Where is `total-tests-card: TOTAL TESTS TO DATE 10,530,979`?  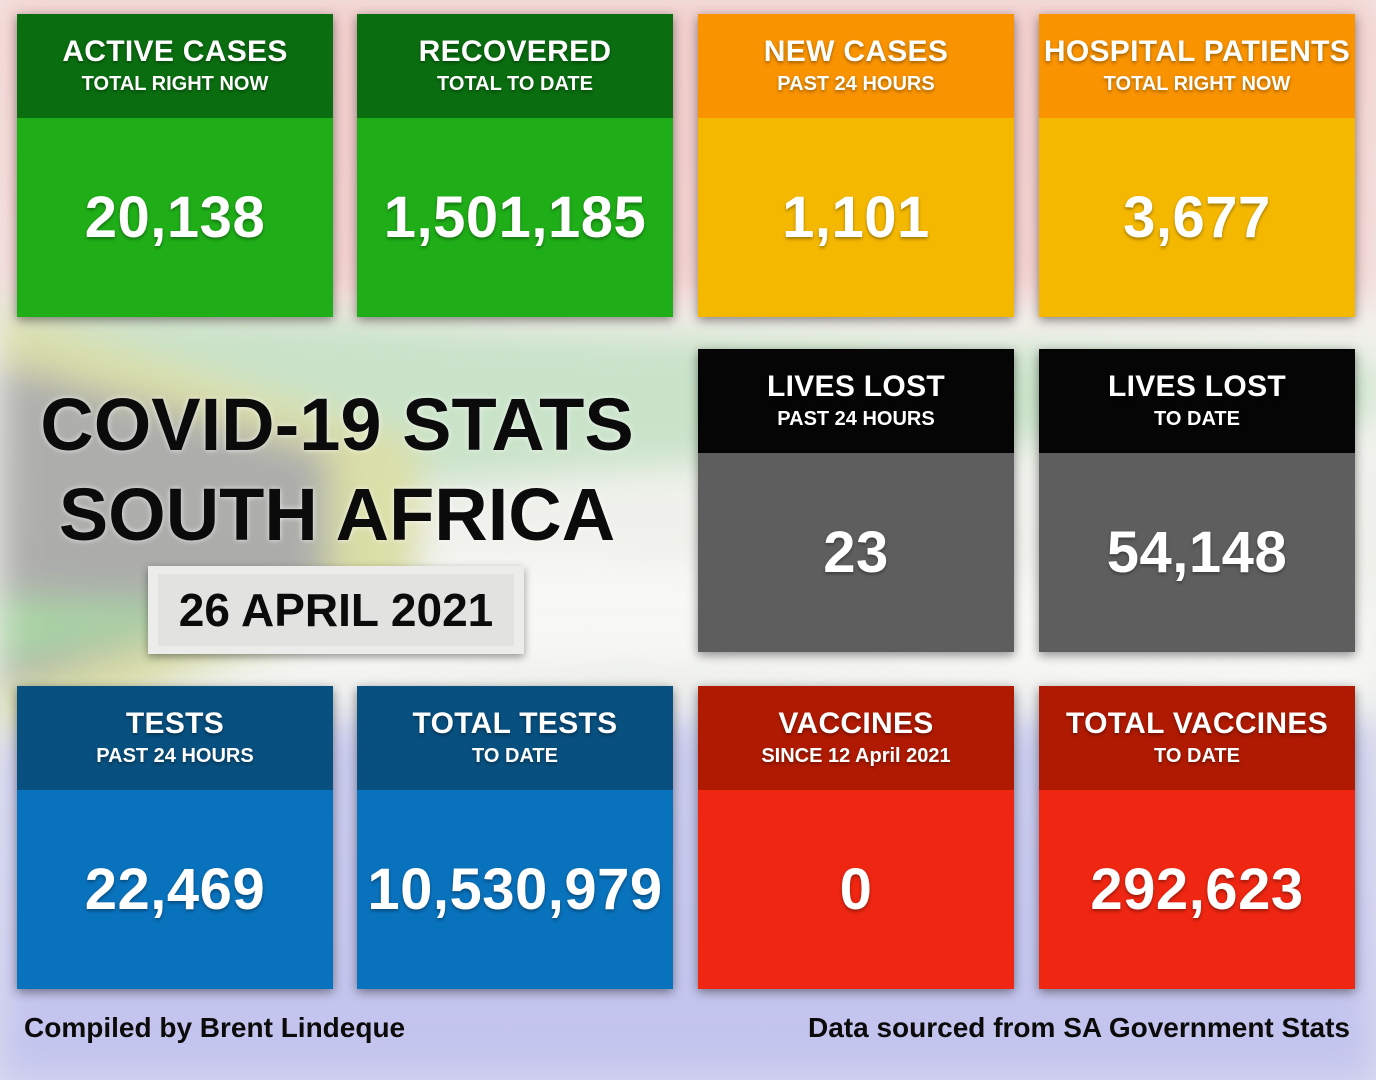
total-tests-card: TOTAL TESTS TO DATE 10,530,979 is located at coordinates (515, 837).